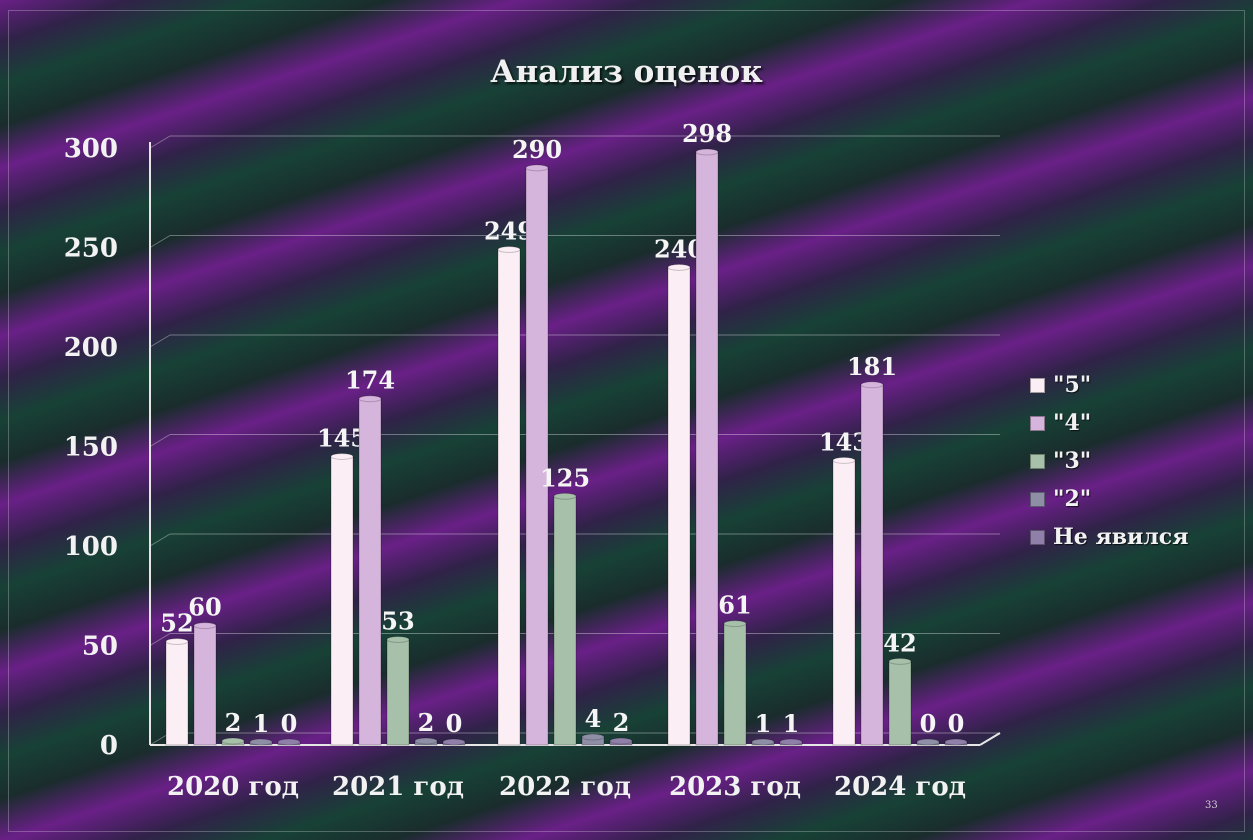 The width and height of the screenshot is (1253, 840). What do you see at coordinates (233, 787) in the screenshot?
I see `x-tick-label: 2020 год` at bounding box center [233, 787].